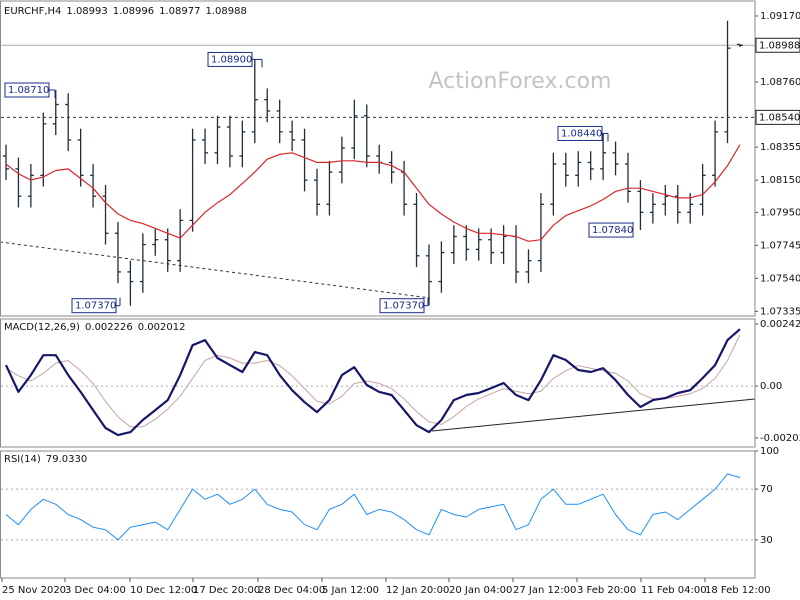 The height and width of the screenshot is (600, 800). What do you see at coordinates (780, 324) in the screenshot?
I see `y-tick-label: 0.002429` at bounding box center [780, 324].